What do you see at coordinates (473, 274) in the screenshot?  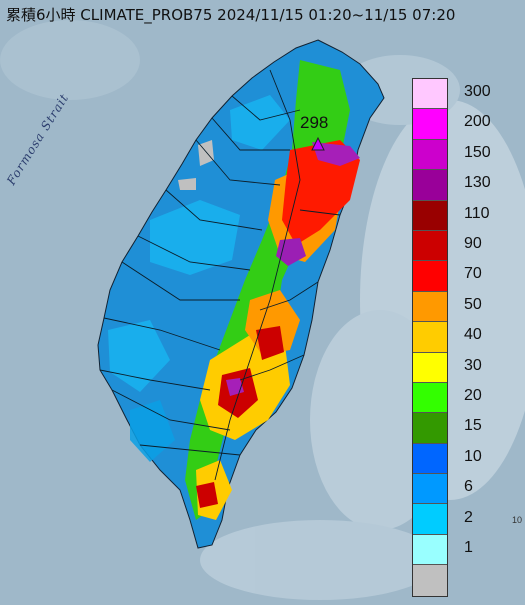 I see `legend-label: 70` at bounding box center [473, 274].